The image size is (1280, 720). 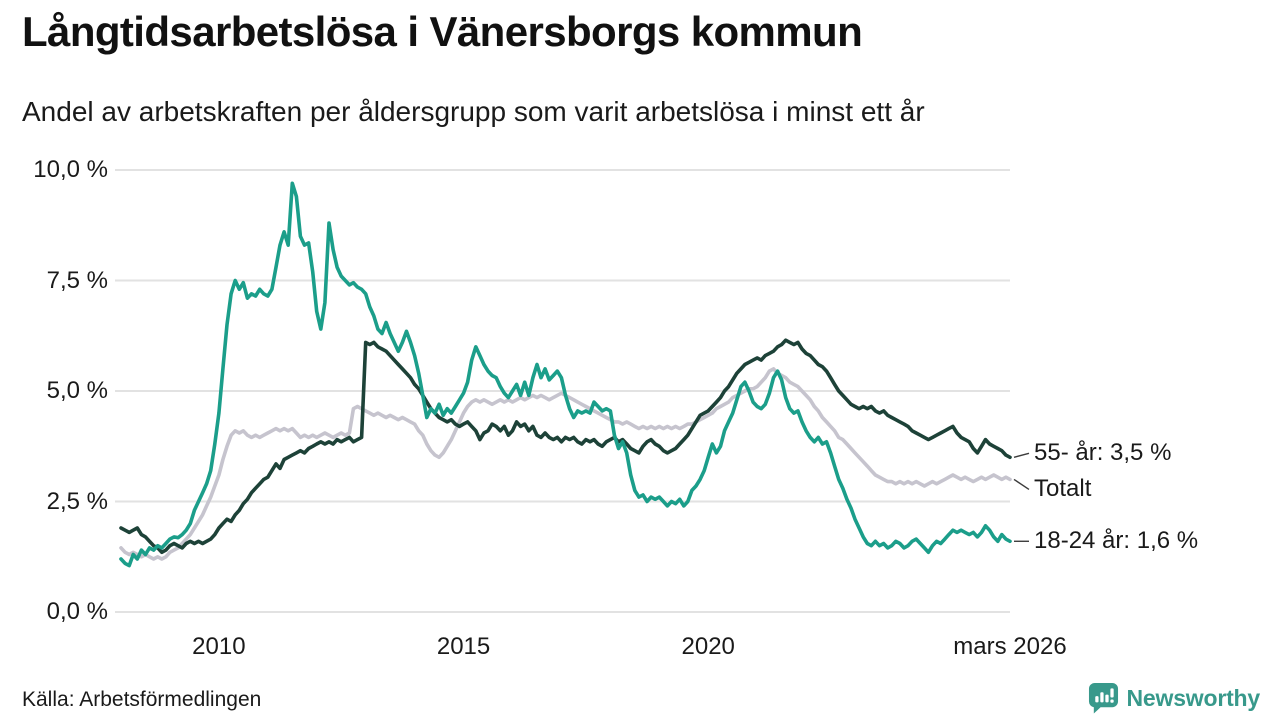 What do you see at coordinates (142, 699) in the screenshot?
I see `source-note: Källa: Arbetsförmedlingen` at bounding box center [142, 699].